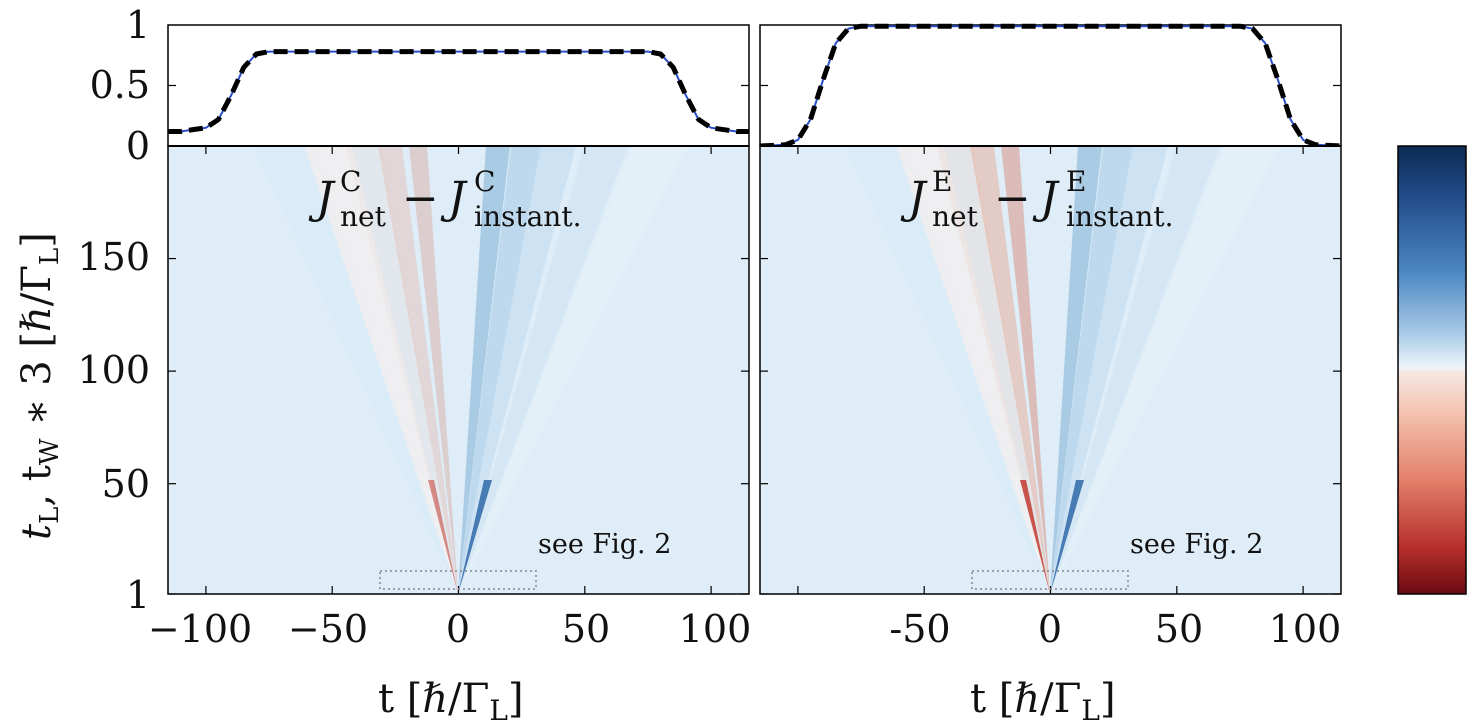 The image size is (1478, 724). I want to click on heatmap-left-blue-core, so click(475, 537).